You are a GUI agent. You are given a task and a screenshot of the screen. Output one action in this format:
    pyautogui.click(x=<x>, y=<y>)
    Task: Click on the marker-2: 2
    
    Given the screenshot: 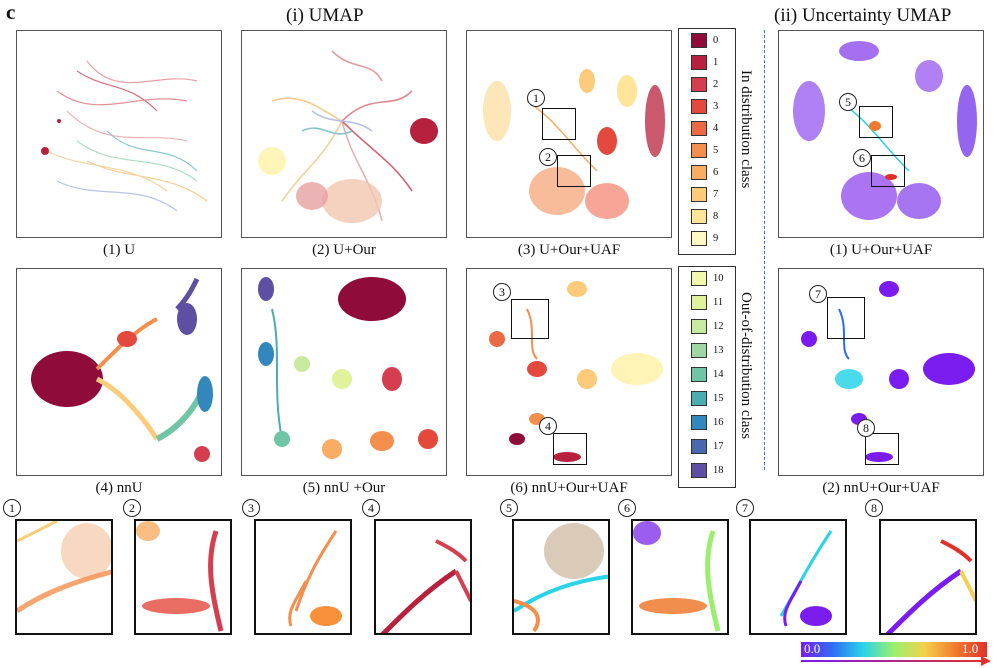 What is the action you would take?
    pyautogui.click(x=548, y=157)
    